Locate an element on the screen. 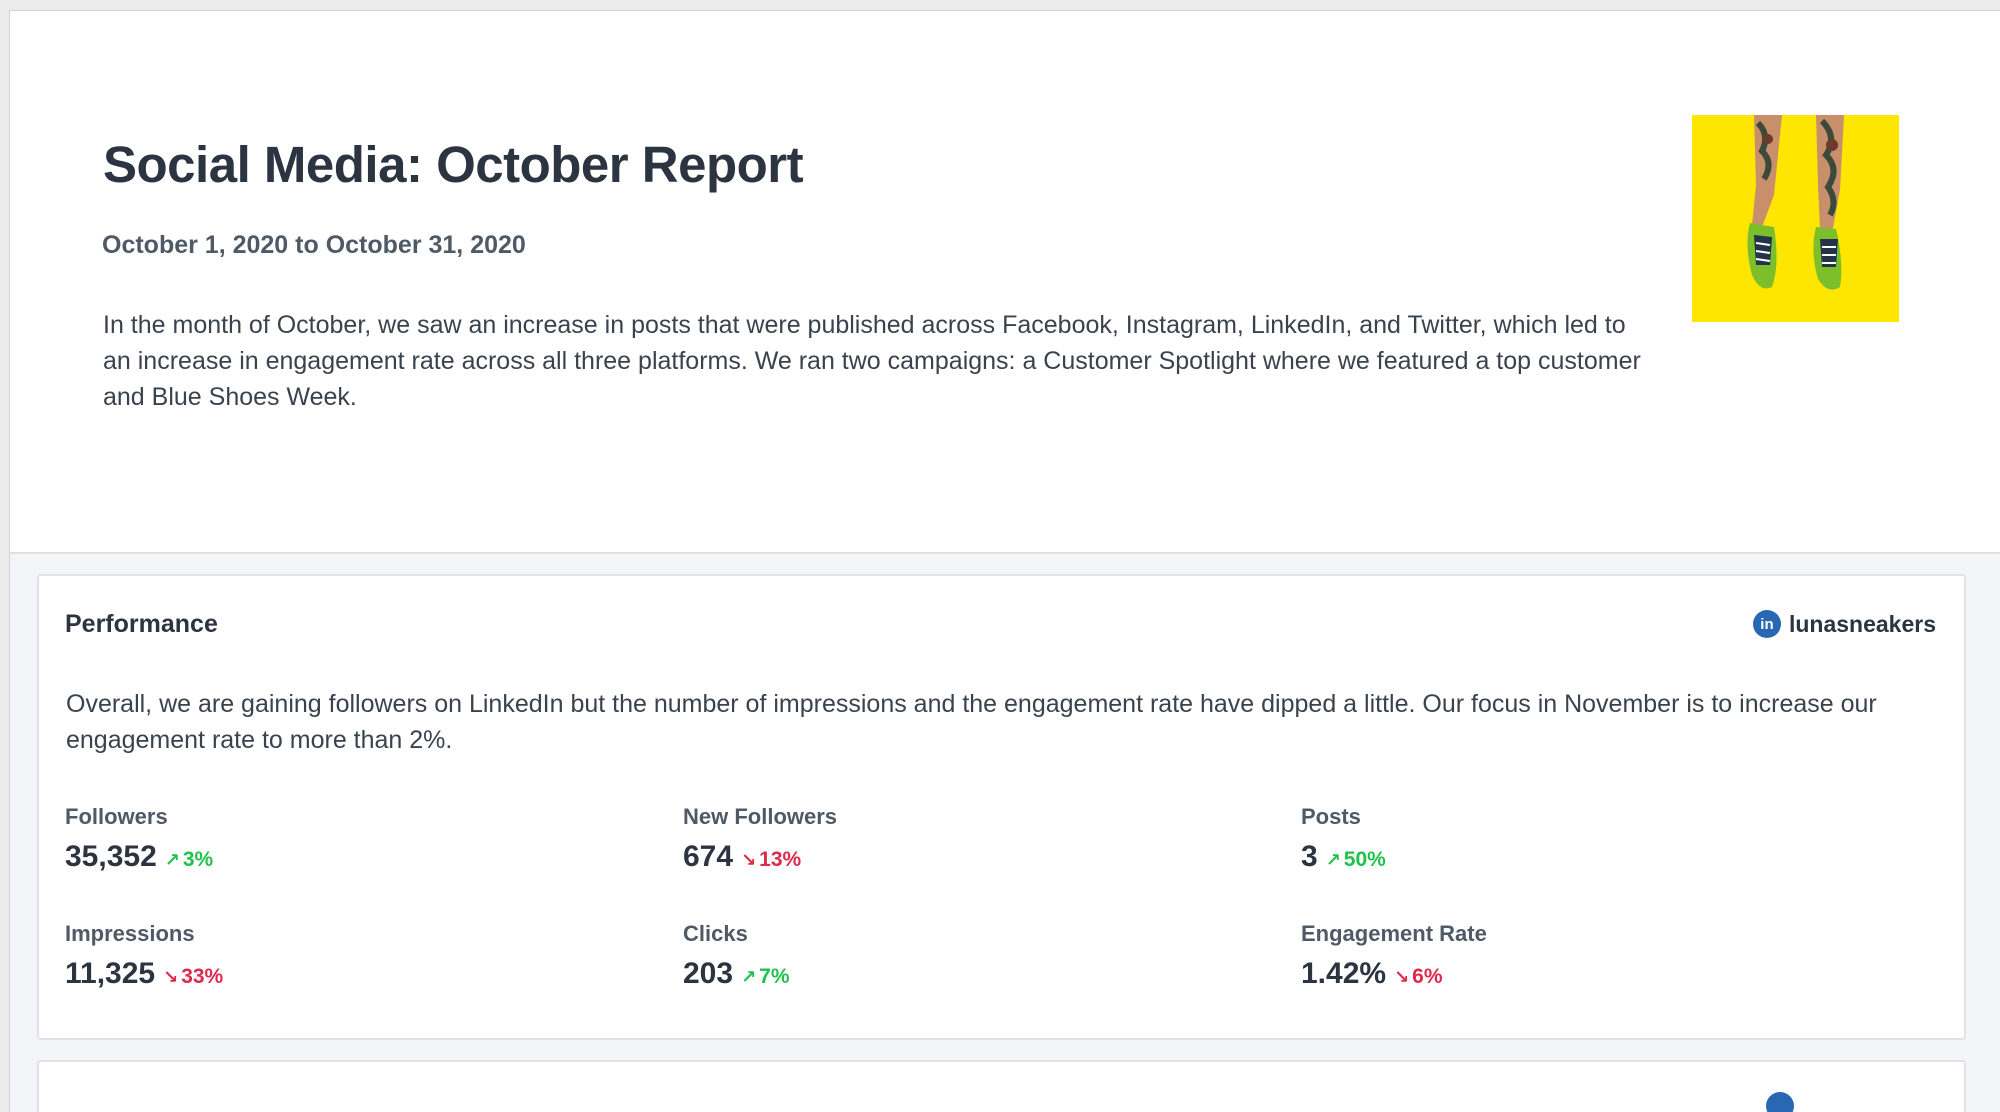 This screenshot has width=2000, height=1112. metric-row: 35,352 ↗ 3% is located at coordinates (374, 857).